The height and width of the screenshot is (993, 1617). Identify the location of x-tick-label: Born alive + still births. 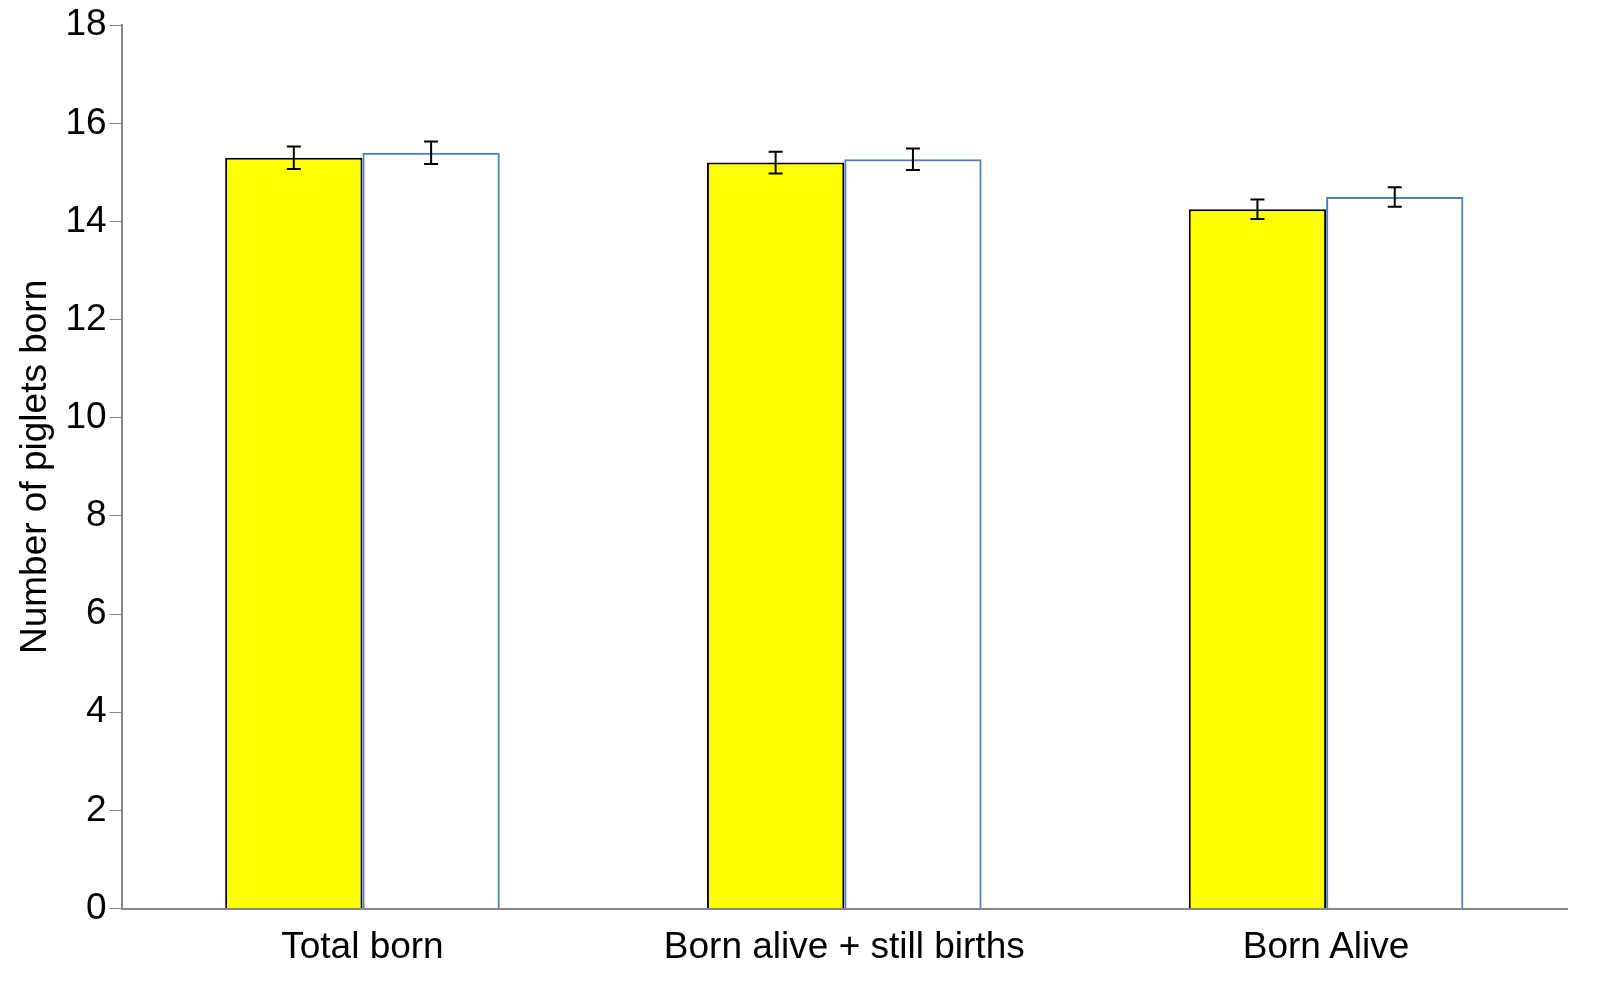
(844, 945).